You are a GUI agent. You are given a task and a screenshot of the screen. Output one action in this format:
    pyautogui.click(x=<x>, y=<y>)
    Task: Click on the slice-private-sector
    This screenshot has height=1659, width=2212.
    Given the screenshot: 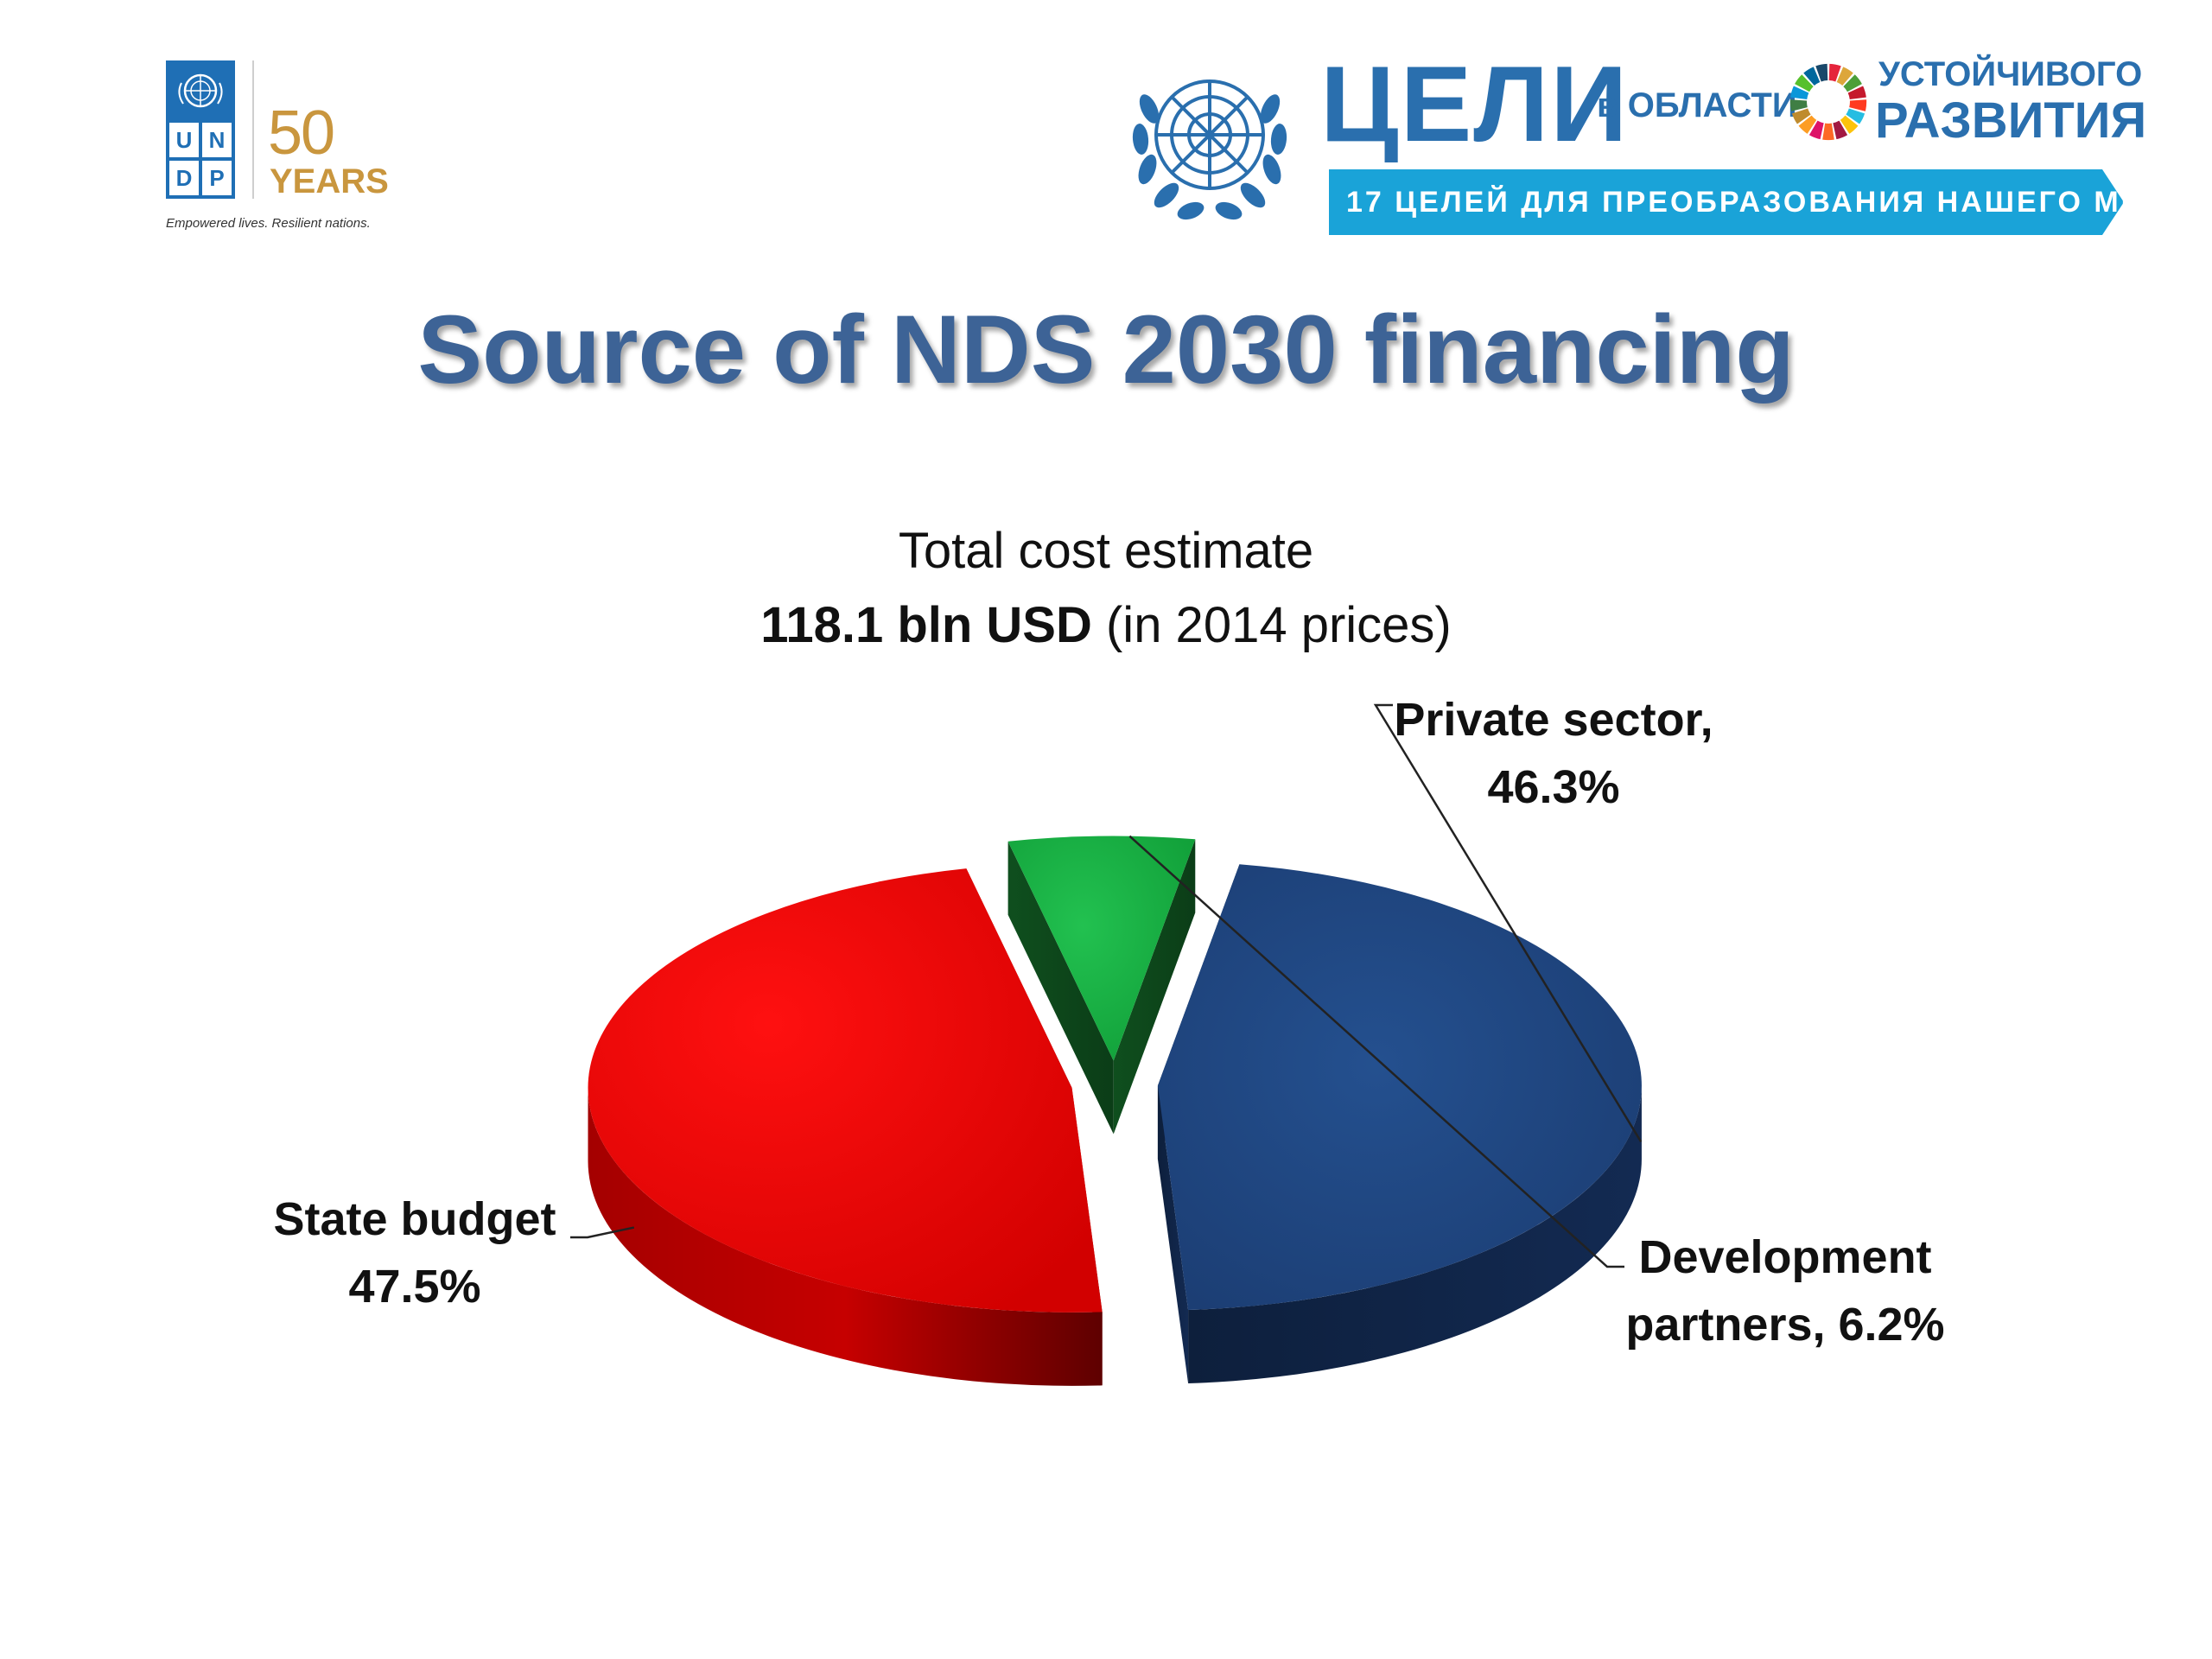 What is the action you would take?
    pyautogui.click(x=1399, y=1087)
    